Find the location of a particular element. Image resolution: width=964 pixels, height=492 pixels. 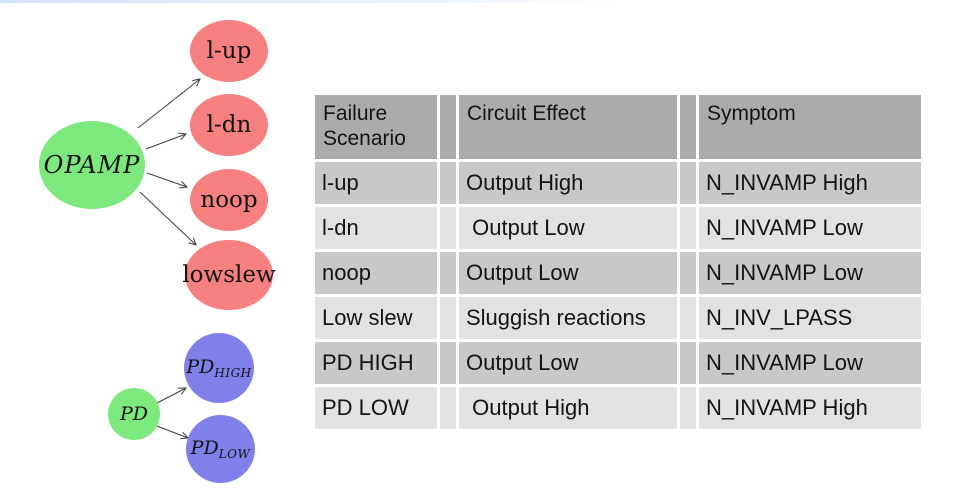

pd-low-label-subscript: LOW is located at coordinates (234, 453).